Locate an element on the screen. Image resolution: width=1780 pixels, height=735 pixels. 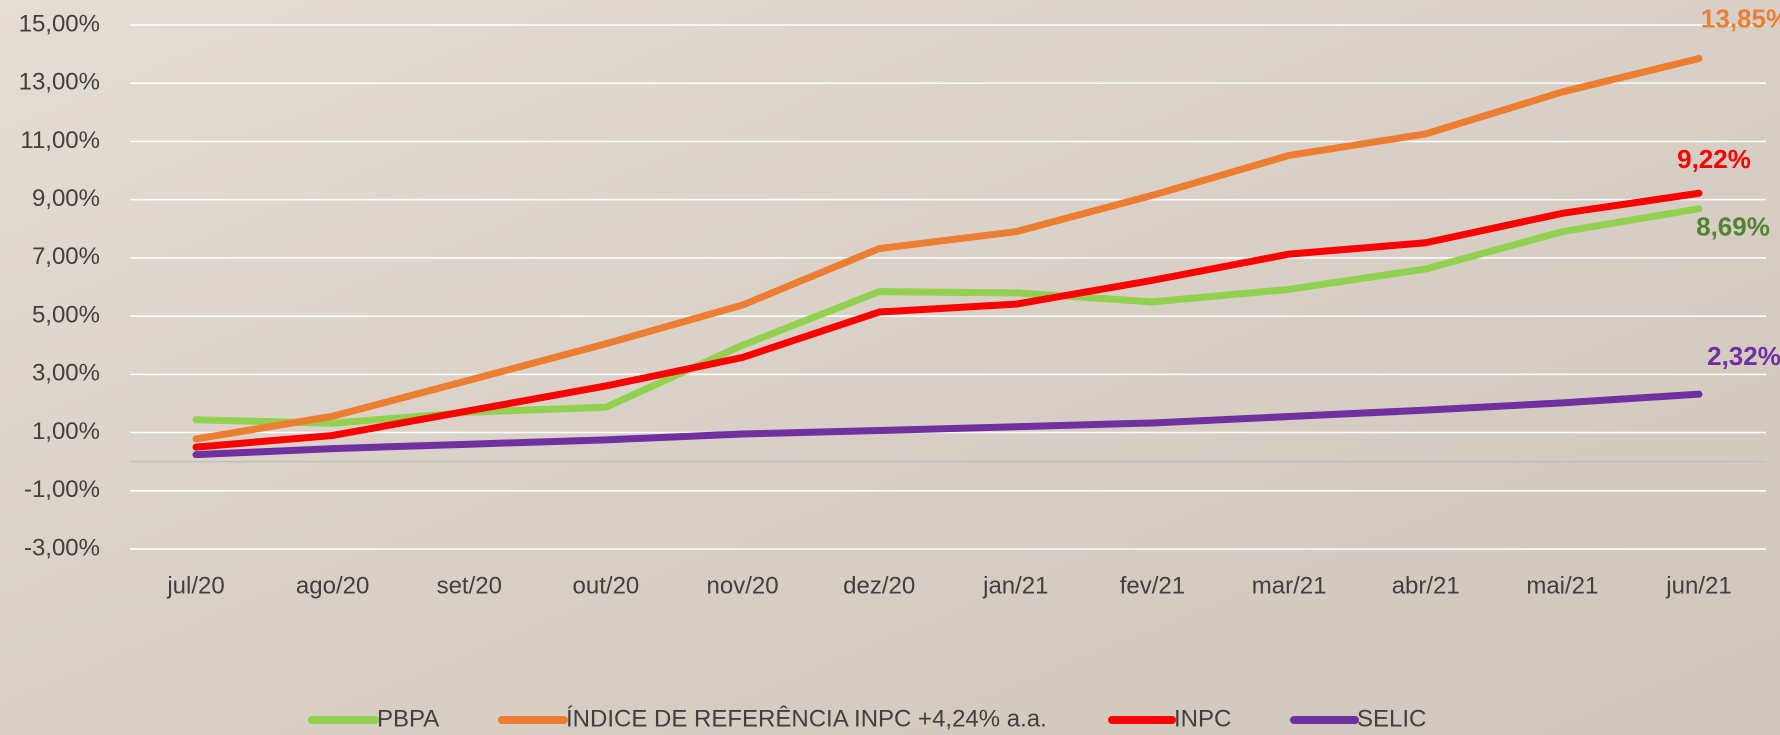
y-tick-label: 9,00% is located at coordinates (66, 198).